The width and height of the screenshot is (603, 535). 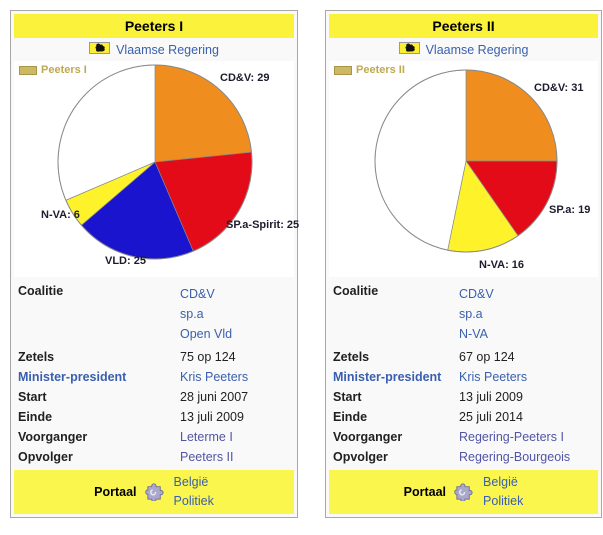 I want to click on row-einde: Einde 13 juli 2009, so click(x=154, y=417).